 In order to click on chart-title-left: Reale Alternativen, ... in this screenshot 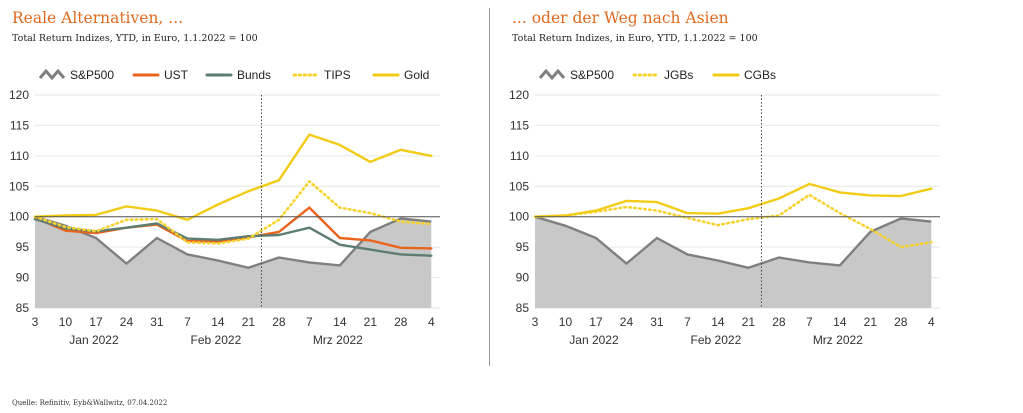, I will do `click(98, 18)`.